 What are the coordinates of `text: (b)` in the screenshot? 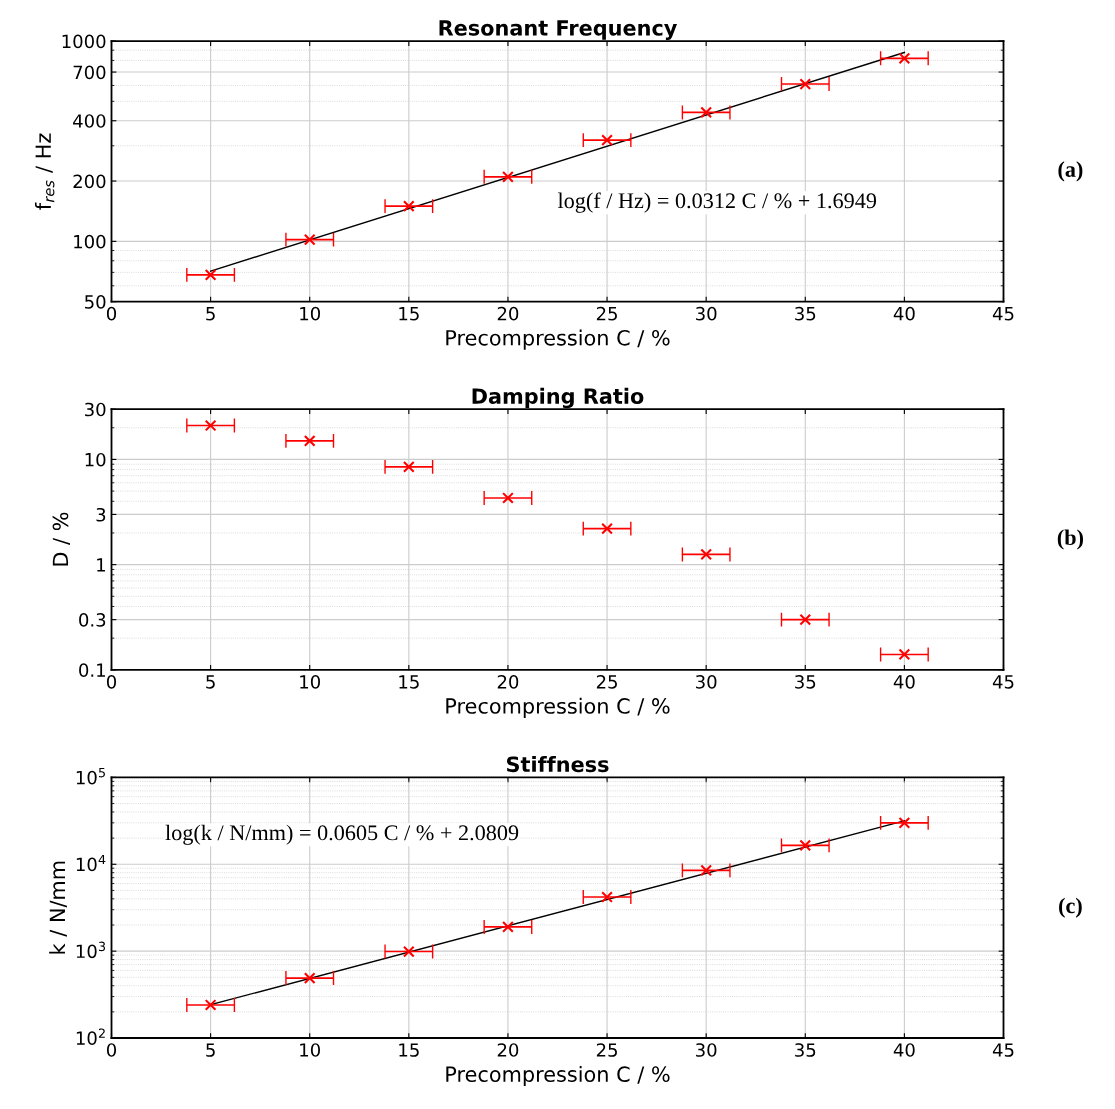 It's located at (1070, 539).